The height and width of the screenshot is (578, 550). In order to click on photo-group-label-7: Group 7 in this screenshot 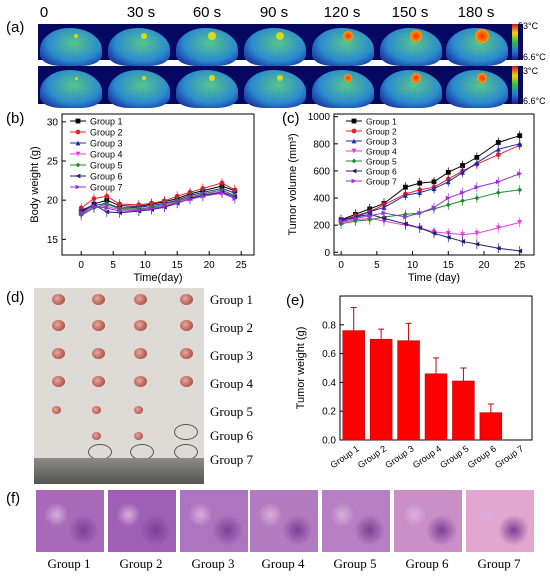, I will do `click(231, 459)`.